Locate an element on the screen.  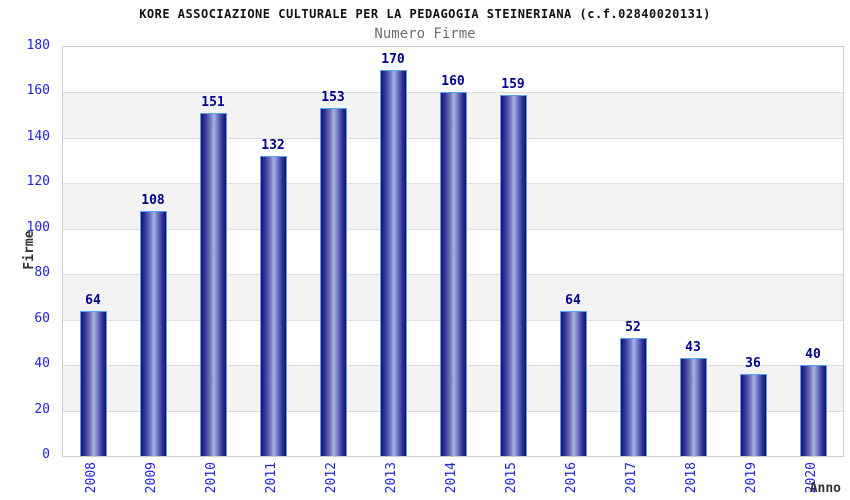
x-tick-label: 2011 is located at coordinates (271, 478).